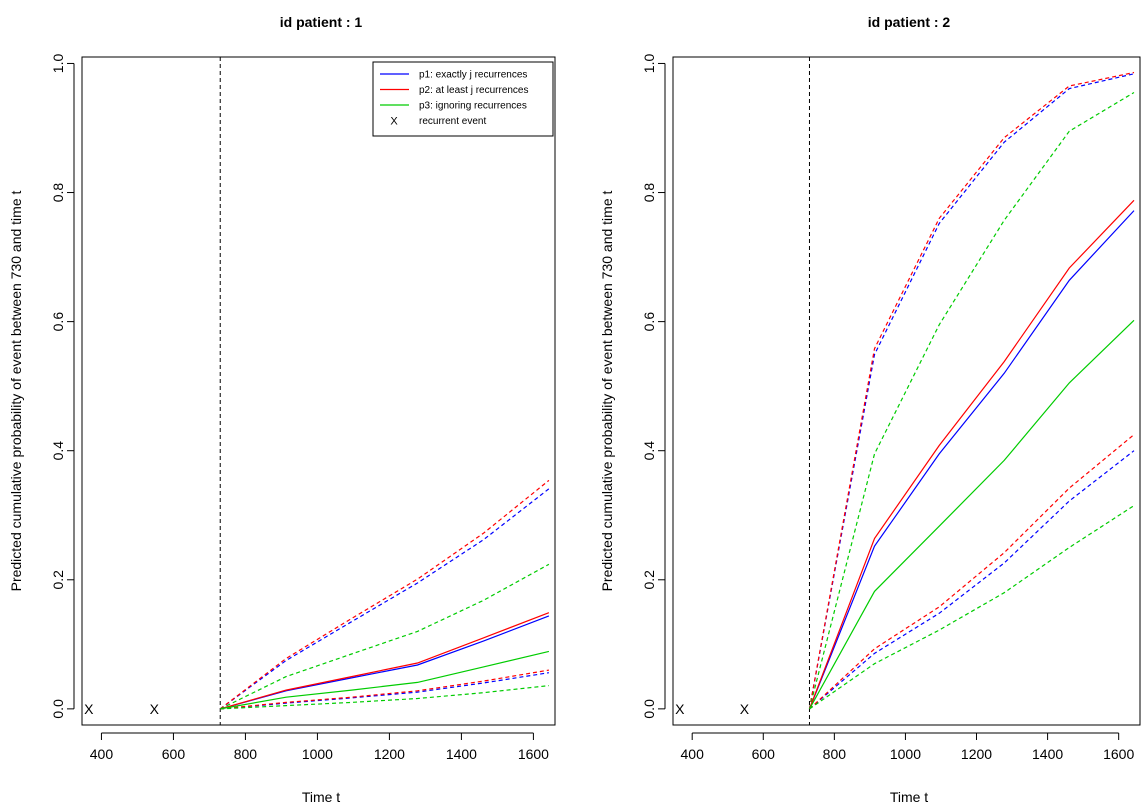  Describe the element at coordinates (394, 122) in the screenshot. I see `legend-marker: X` at that location.